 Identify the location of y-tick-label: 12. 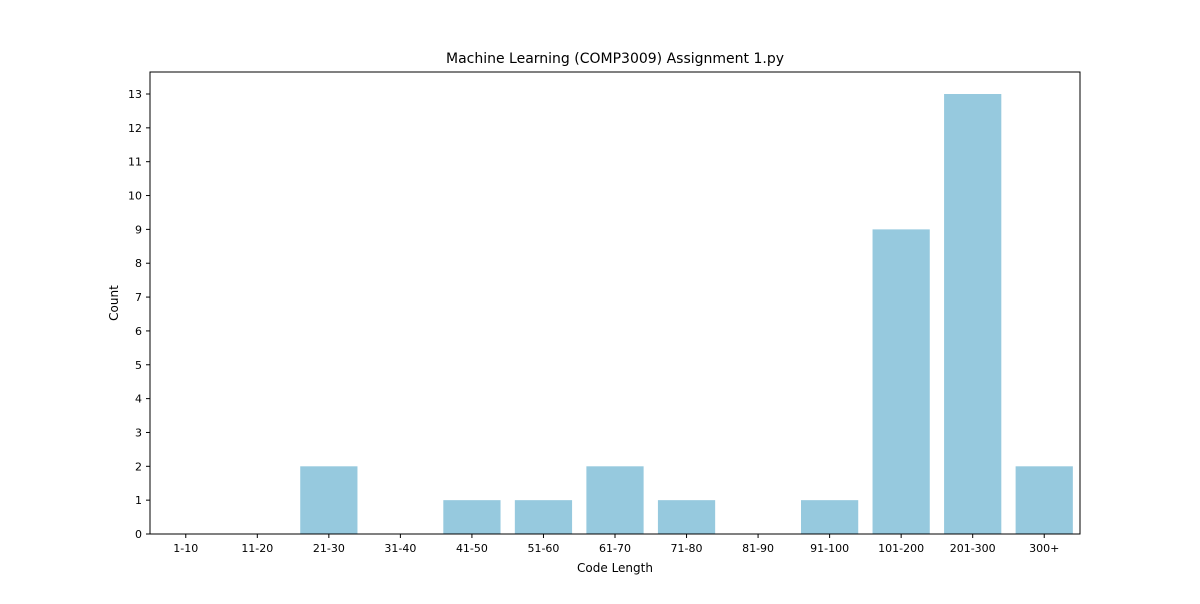
(135, 128).